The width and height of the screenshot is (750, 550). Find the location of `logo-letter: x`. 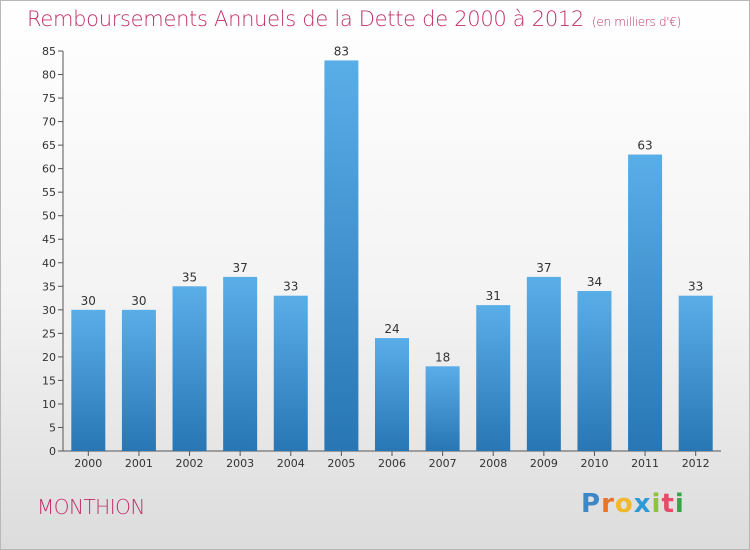

logo-letter: x is located at coordinates (642, 504).